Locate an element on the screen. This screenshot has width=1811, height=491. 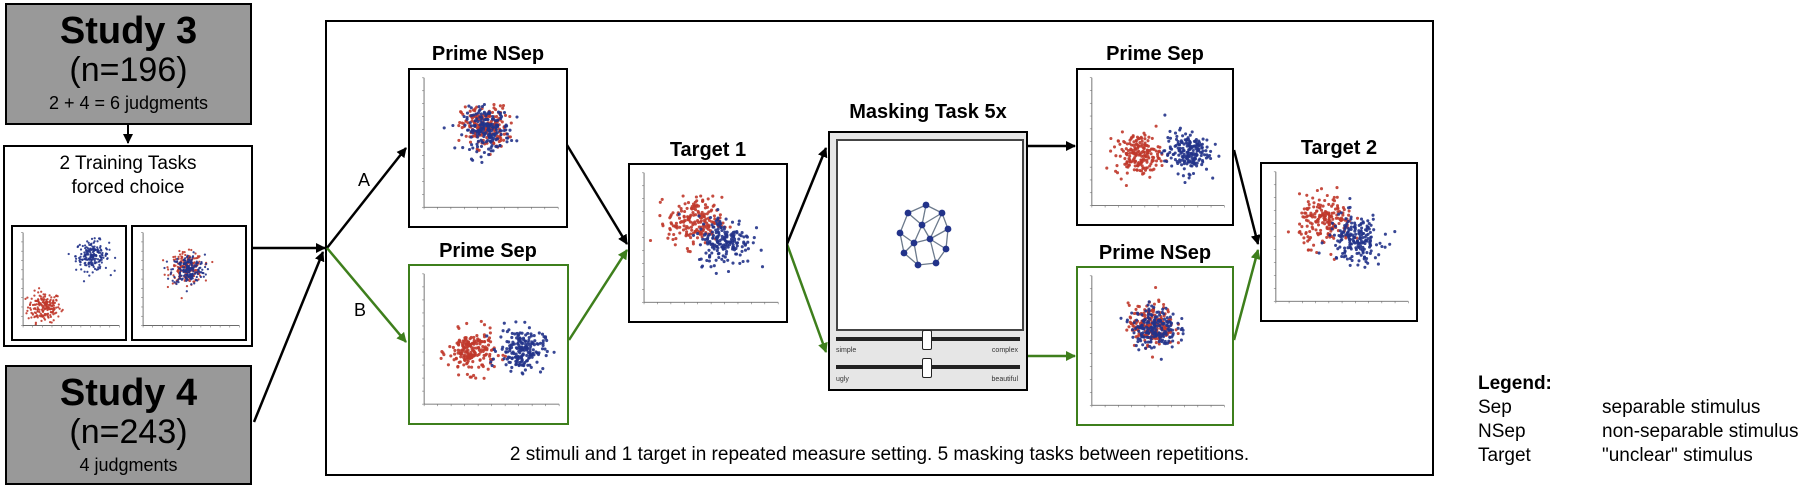
slider-simple-complex-thumb is located at coordinates (927, 340).